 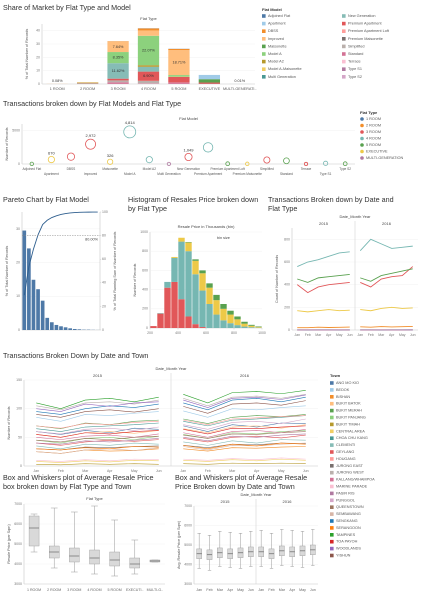 I want to click on legend-label: MARINE PARADE, so click(x=352, y=487).